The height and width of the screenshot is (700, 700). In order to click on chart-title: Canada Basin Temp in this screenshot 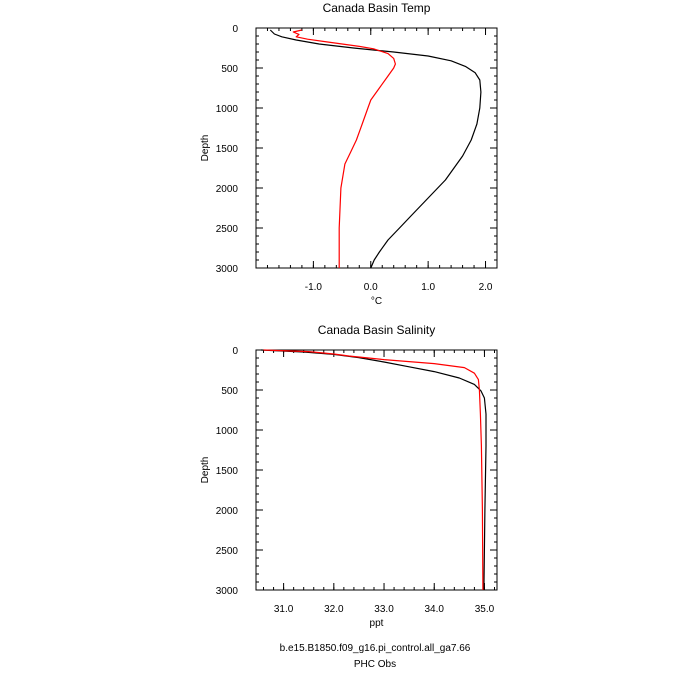, I will do `click(377, 8)`.